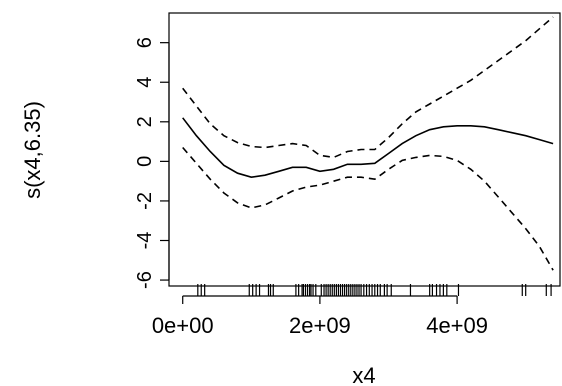 The image size is (562, 386). I want to click on estimate-line, so click(368, 148).